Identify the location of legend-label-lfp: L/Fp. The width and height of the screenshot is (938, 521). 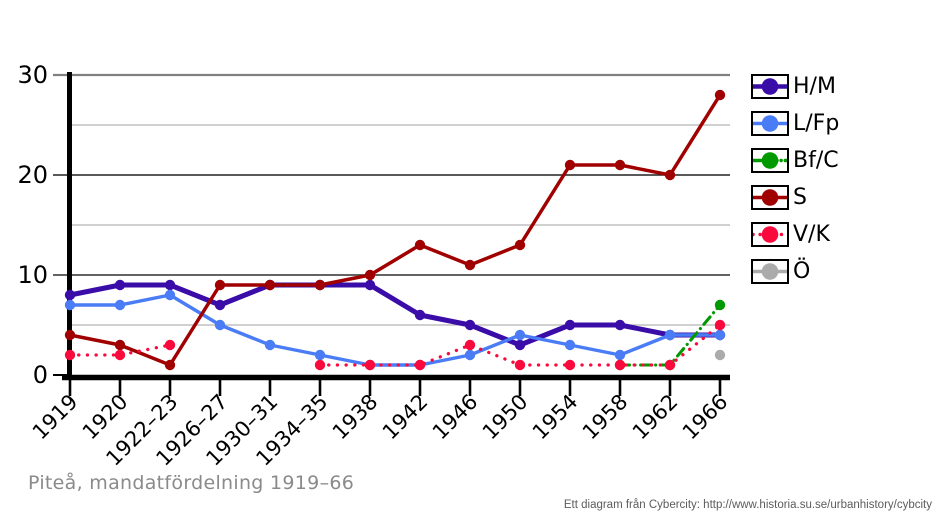
(816, 123).